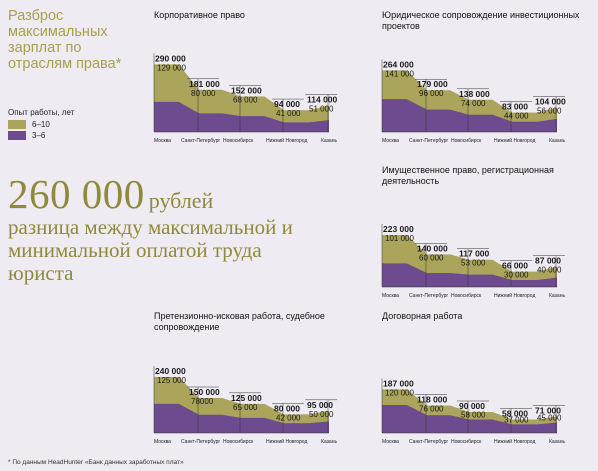 This screenshot has width=598, height=471. Describe the element at coordinates (432, 248) in the screenshot. I see `data-label-senior: 140 000` at that location.